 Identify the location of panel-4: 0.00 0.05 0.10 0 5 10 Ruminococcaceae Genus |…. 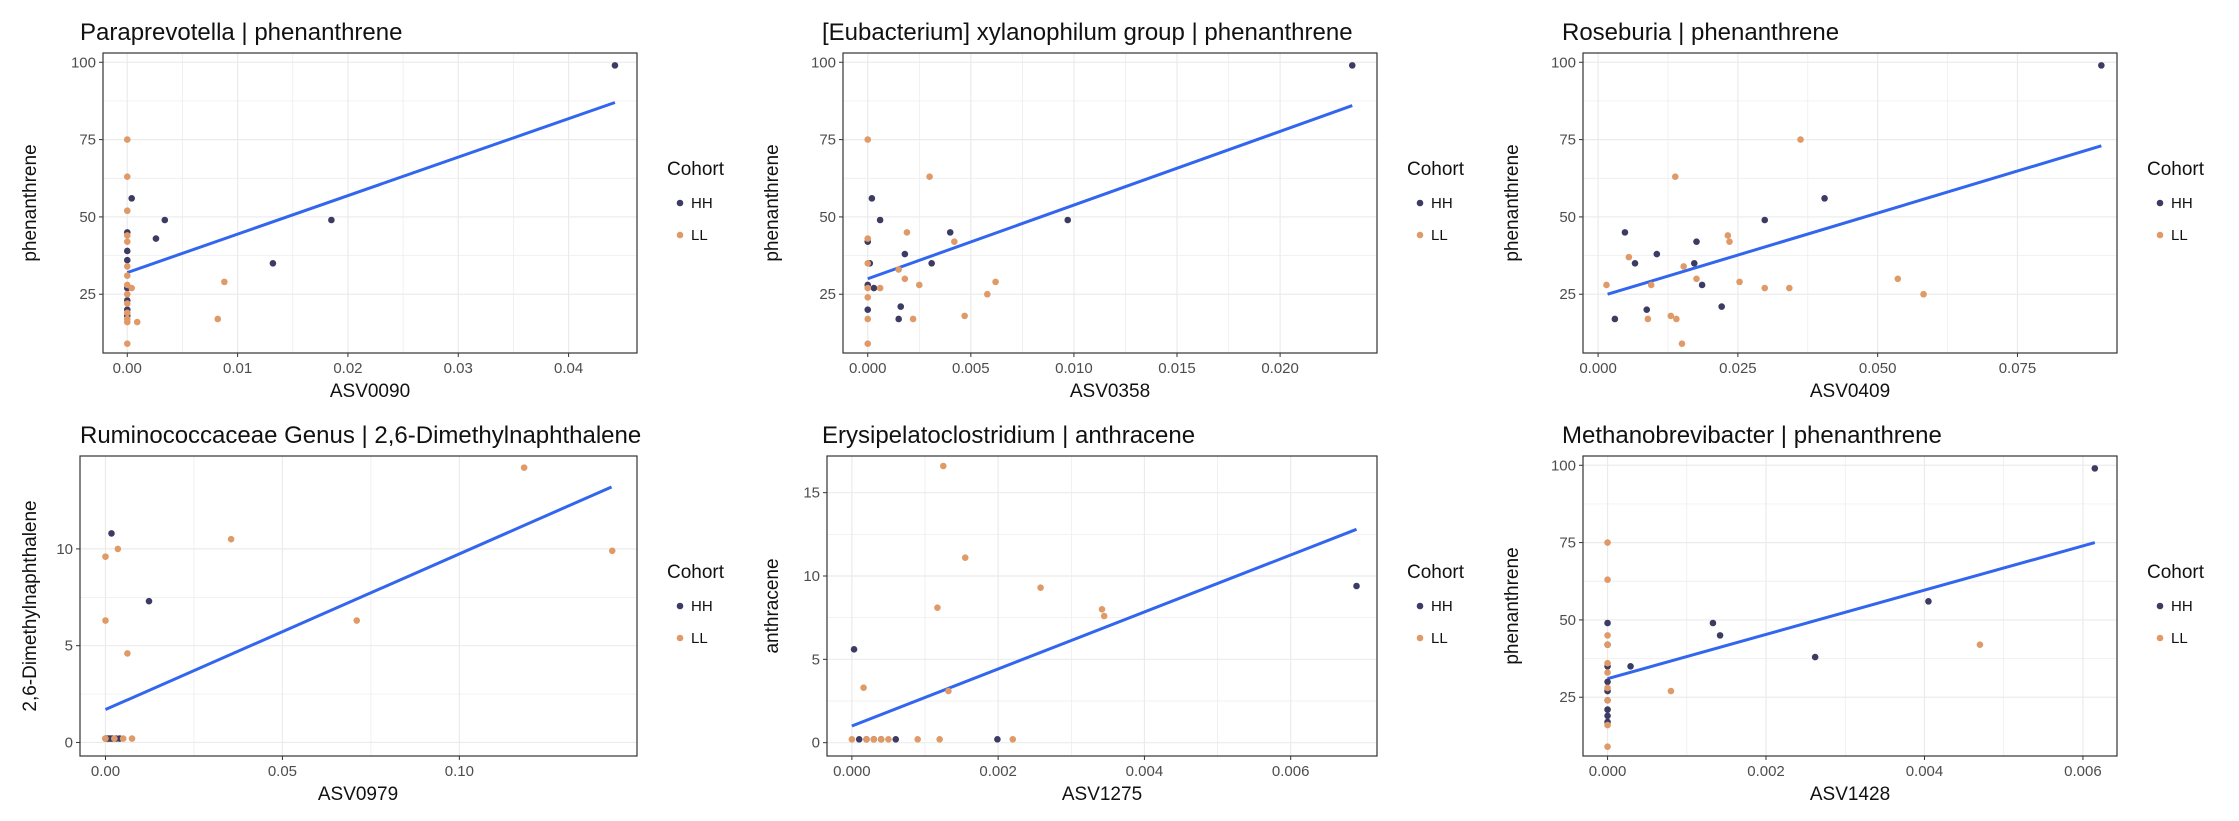
(372, 613).